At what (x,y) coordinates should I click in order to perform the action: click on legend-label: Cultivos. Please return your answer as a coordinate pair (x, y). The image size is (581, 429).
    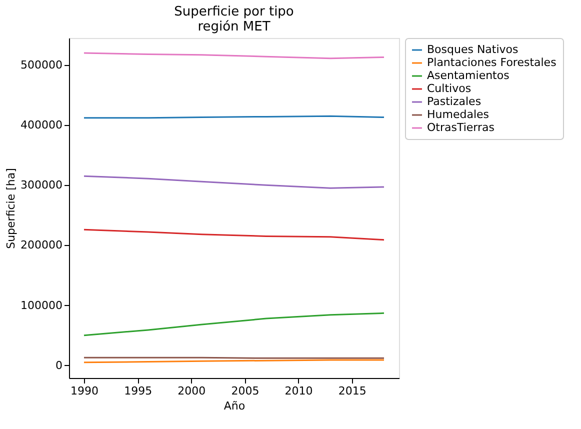
    Looking at the image, I should click on (449, 88).